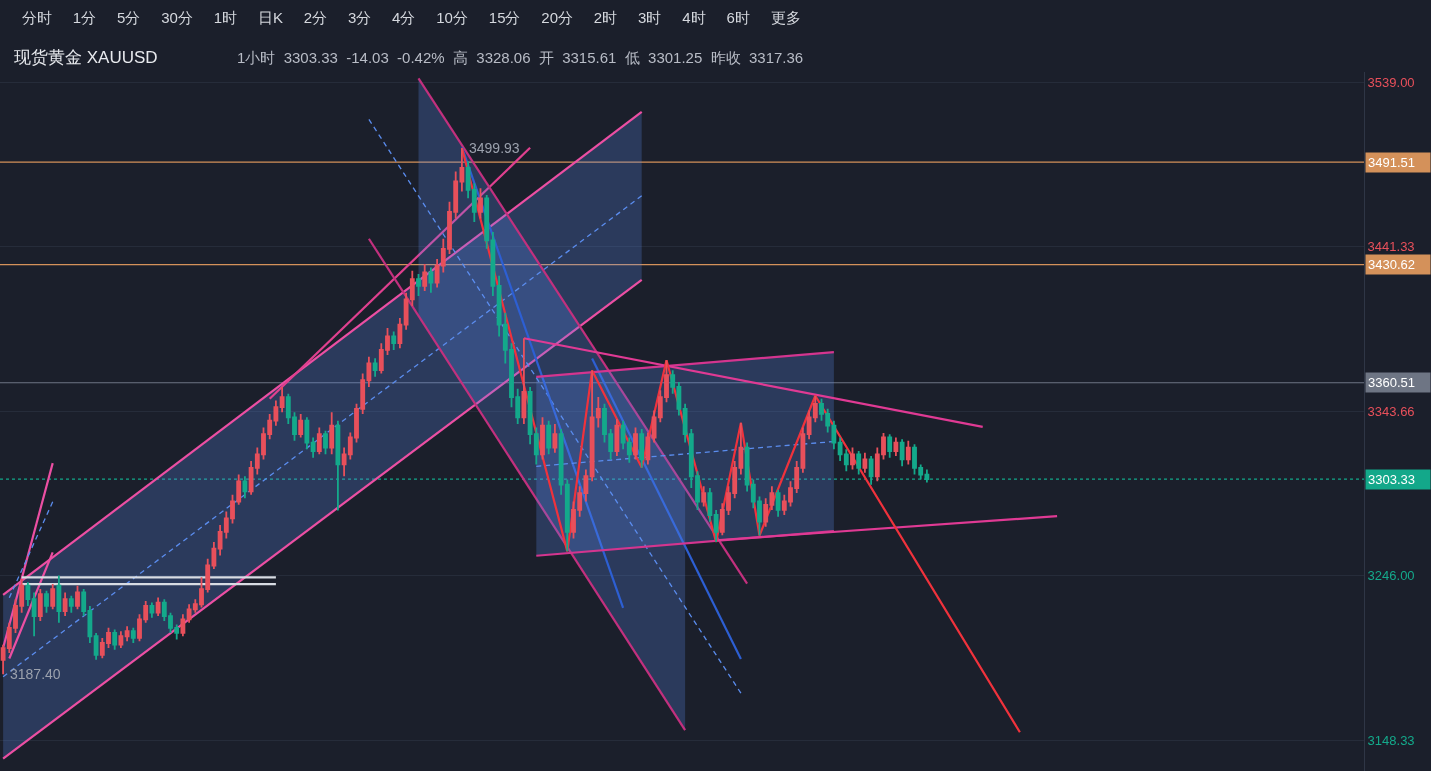  I want to click on y-tick-label: 3246.00, so click(1391, 576).